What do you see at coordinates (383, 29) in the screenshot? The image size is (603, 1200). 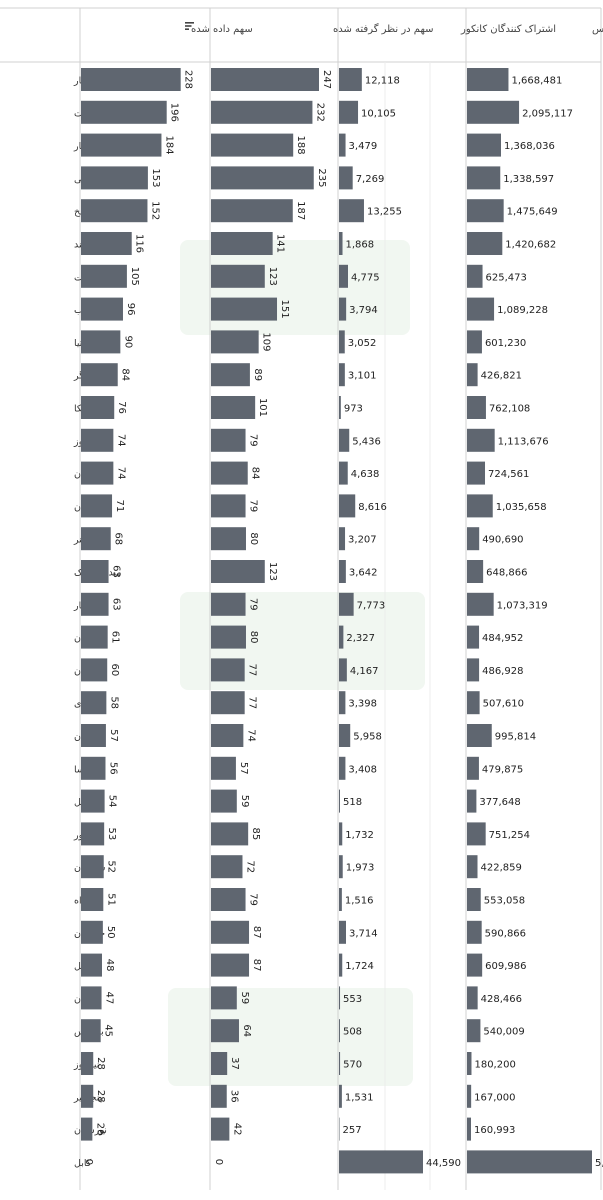 I see `column-header: سهم در نظر گرفته شده` at bounding box center [383, 29].